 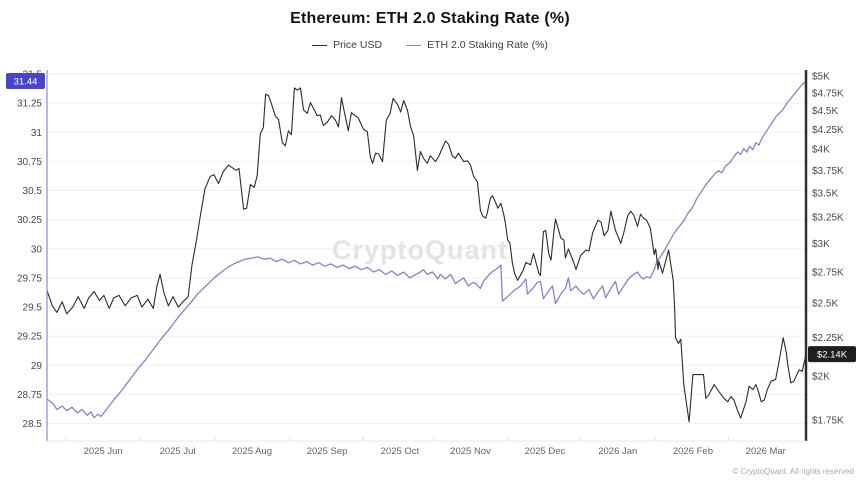 I want to click on right-axis-tick-label: $5K, so click(x=821, y=77).